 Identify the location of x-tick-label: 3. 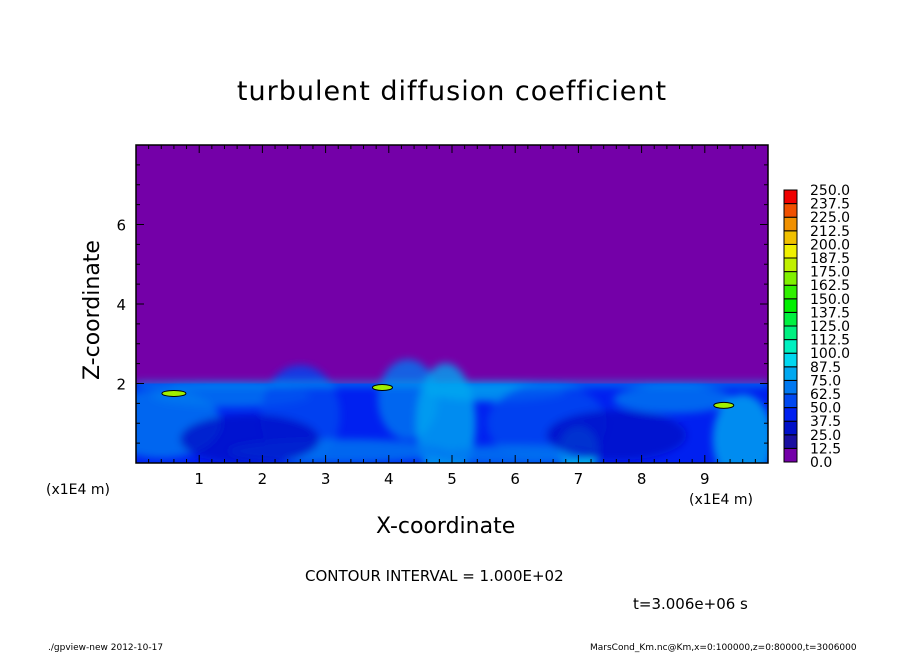
(326, 479).